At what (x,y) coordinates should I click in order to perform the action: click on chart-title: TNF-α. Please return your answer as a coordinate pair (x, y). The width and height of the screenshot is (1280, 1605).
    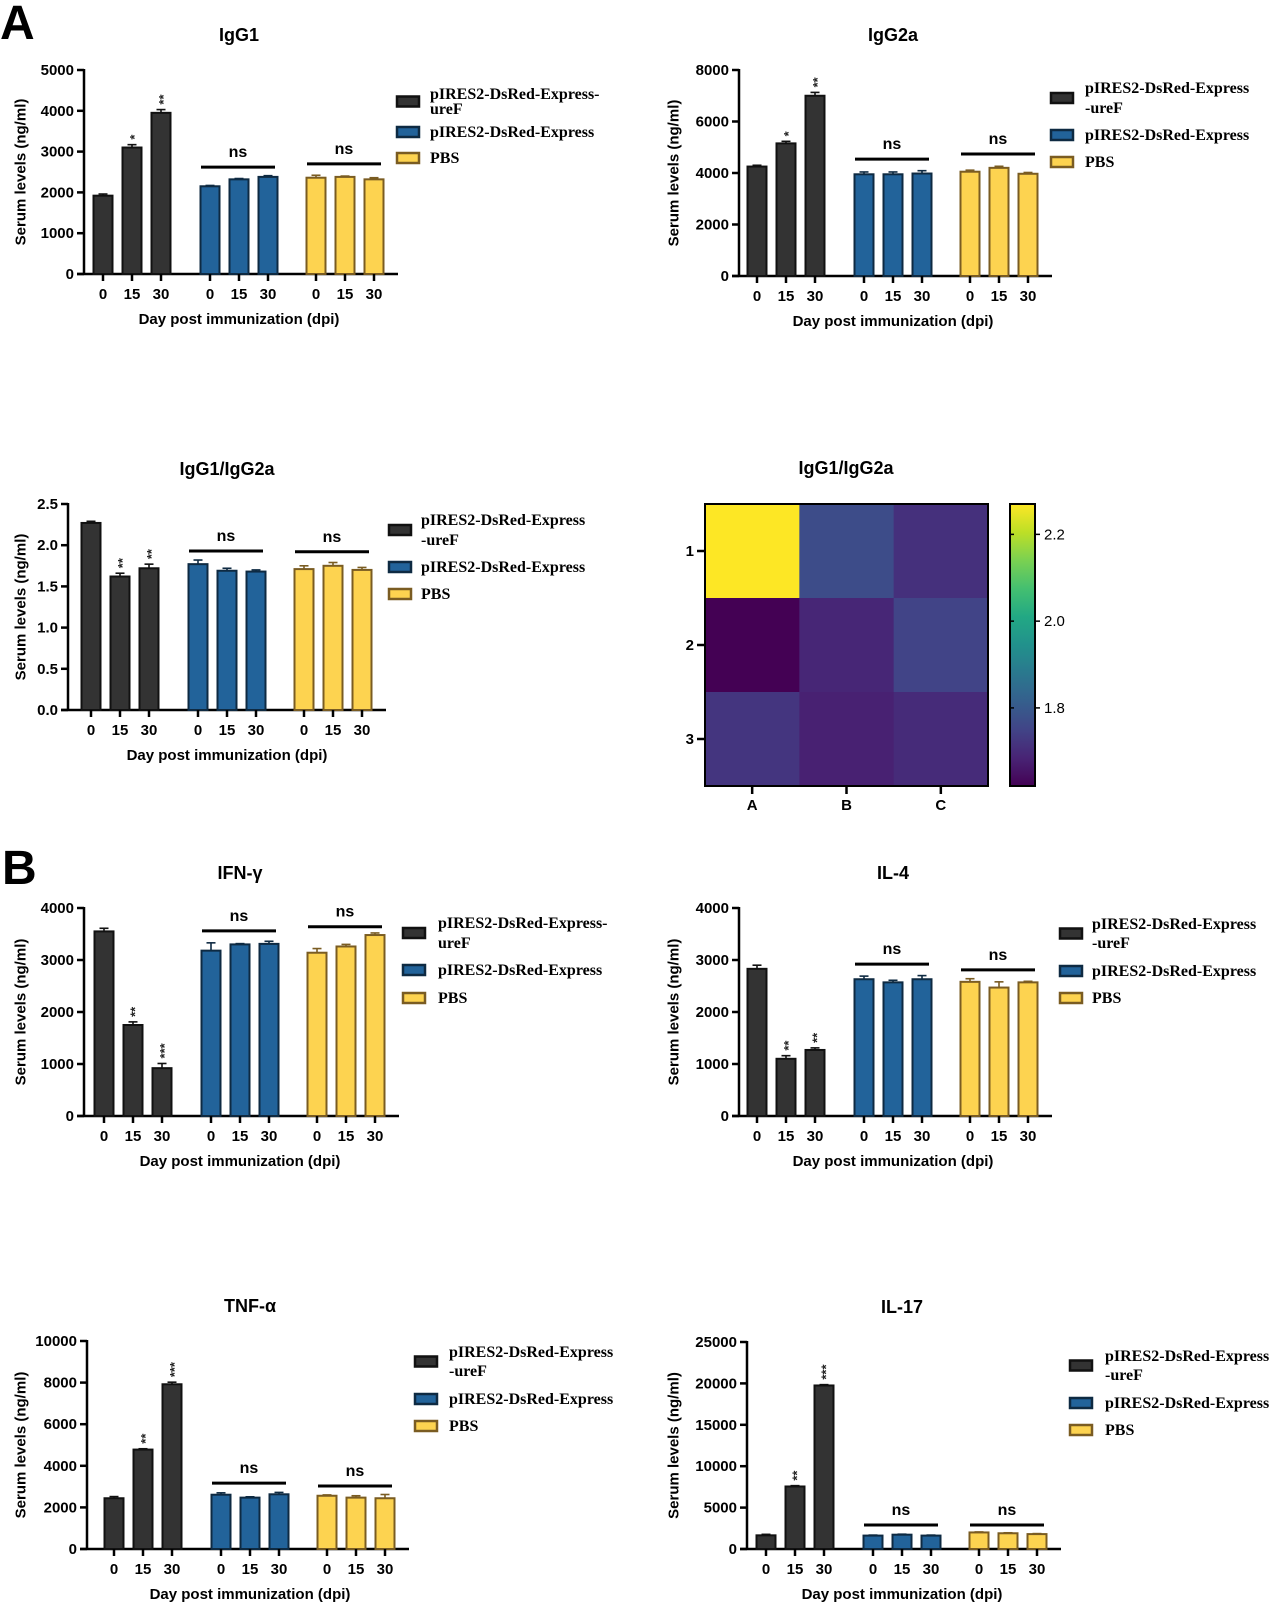
    Looking at the image, I should click on (250, 1306).